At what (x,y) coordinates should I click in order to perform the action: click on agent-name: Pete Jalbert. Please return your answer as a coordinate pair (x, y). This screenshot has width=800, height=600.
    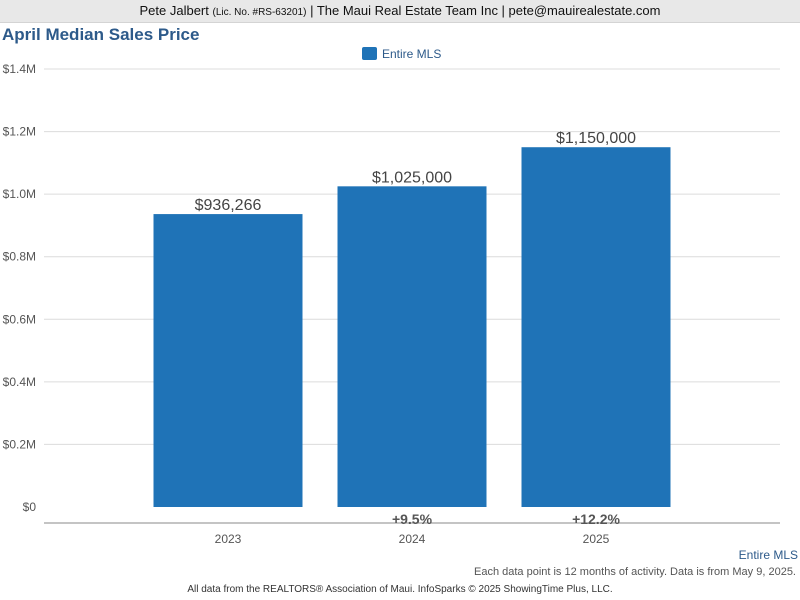
    Looking at the image, I should click on (174, 10).